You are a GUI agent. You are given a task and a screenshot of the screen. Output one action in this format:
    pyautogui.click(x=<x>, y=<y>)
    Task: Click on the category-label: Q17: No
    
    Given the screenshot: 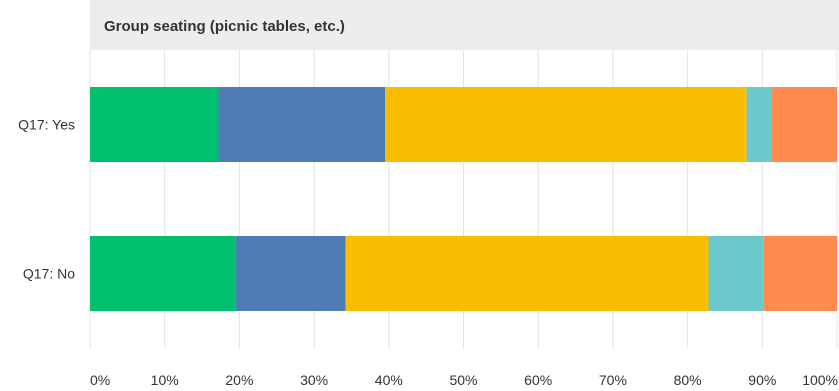 What is the action you would take?
    pyautogui.click(x=49, y=274)
    